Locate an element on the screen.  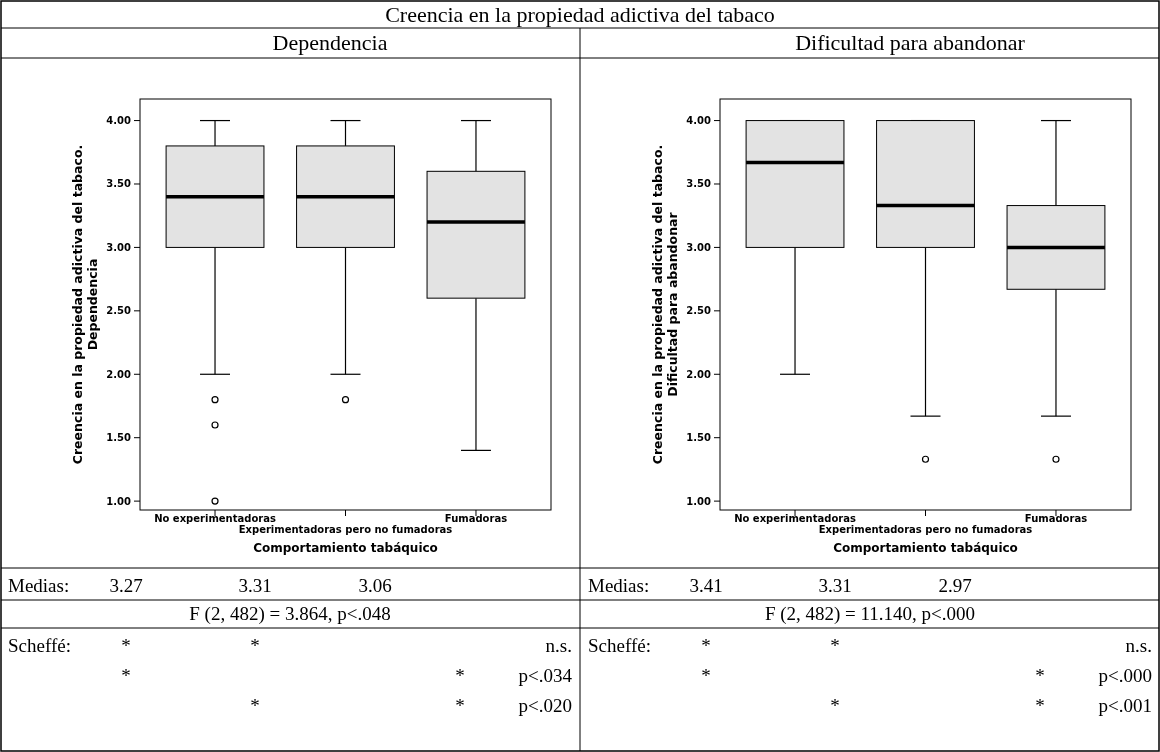
chart-subtitle: Dependencia is located at coordinates (330, 42).